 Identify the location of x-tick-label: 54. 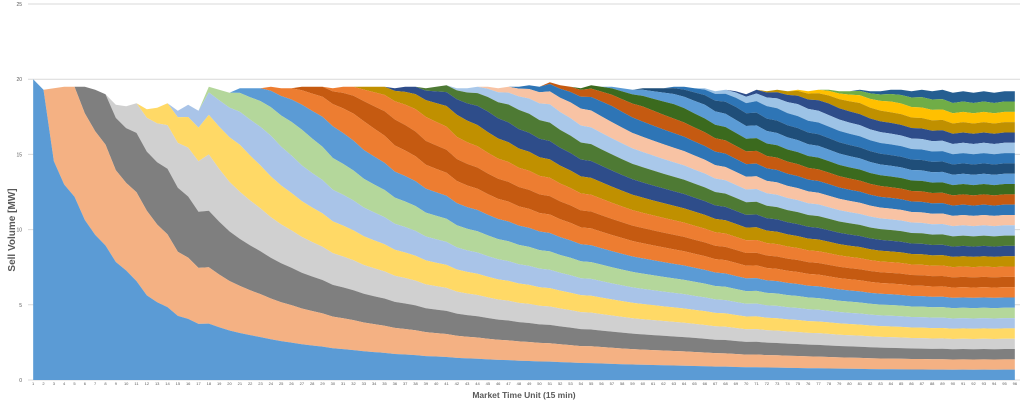
(581, 383).